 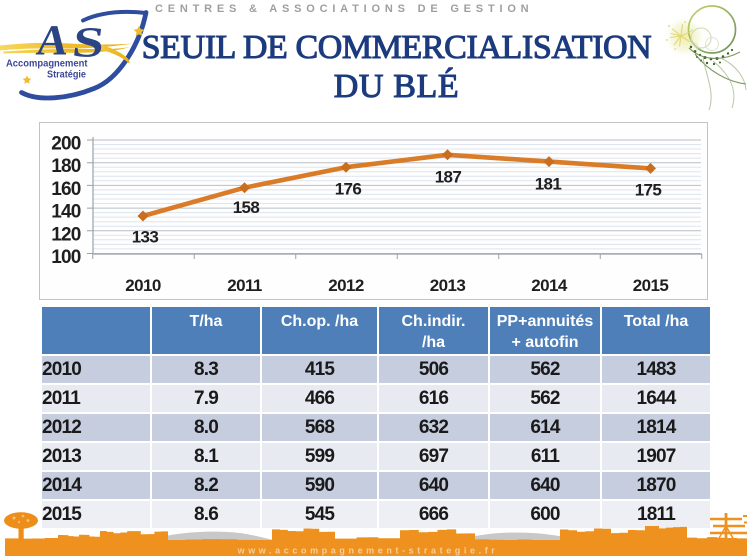 What do you see at coordinates (47, 63) in the screenshot?
I see `svg-text: Accompagnement` at bounding box center [47, 63].